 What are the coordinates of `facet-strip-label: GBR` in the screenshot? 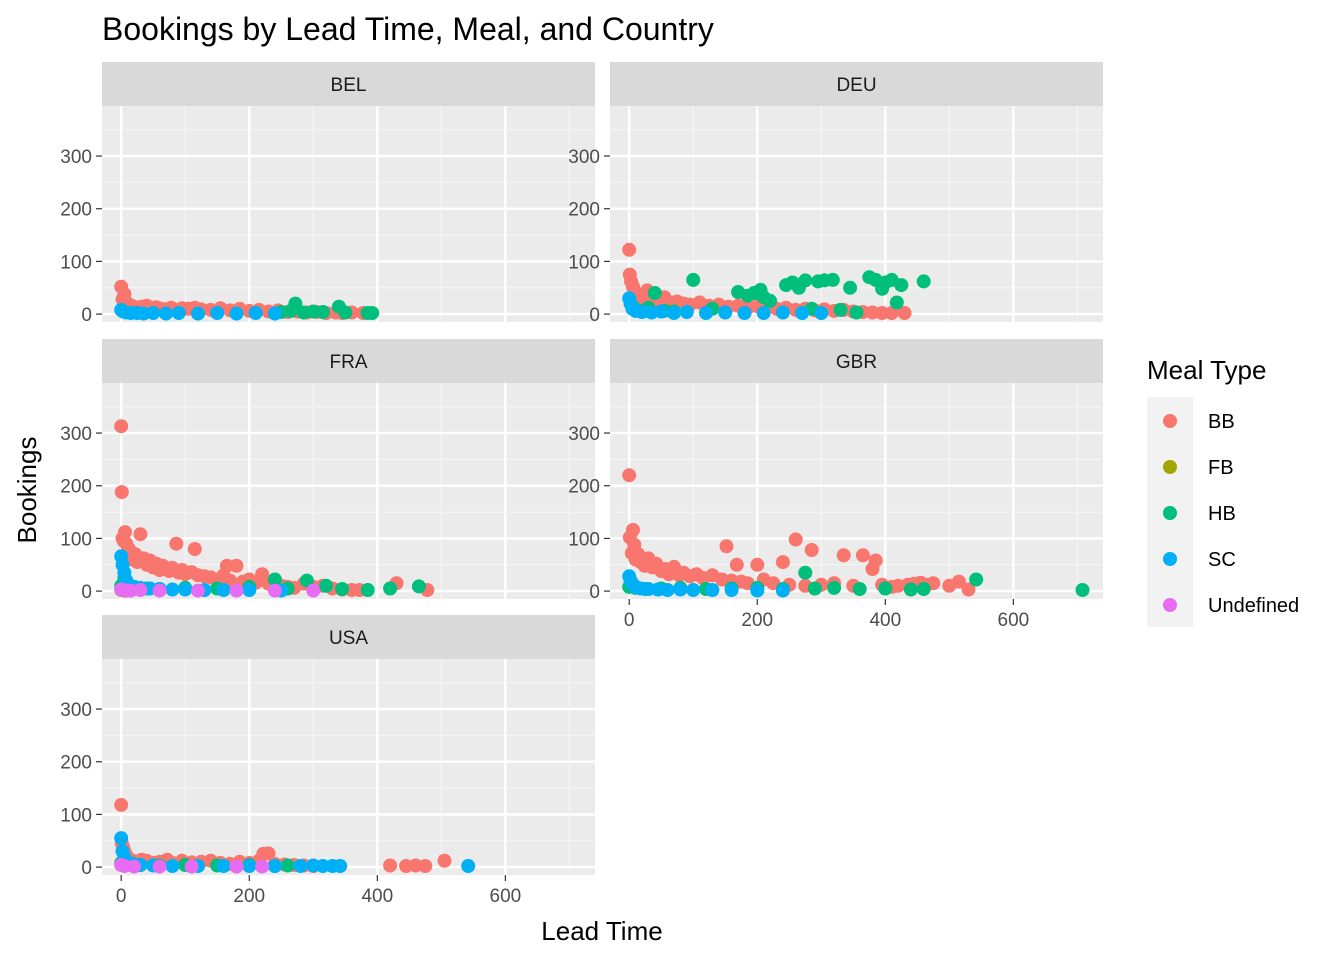 It's located at (856, 362).